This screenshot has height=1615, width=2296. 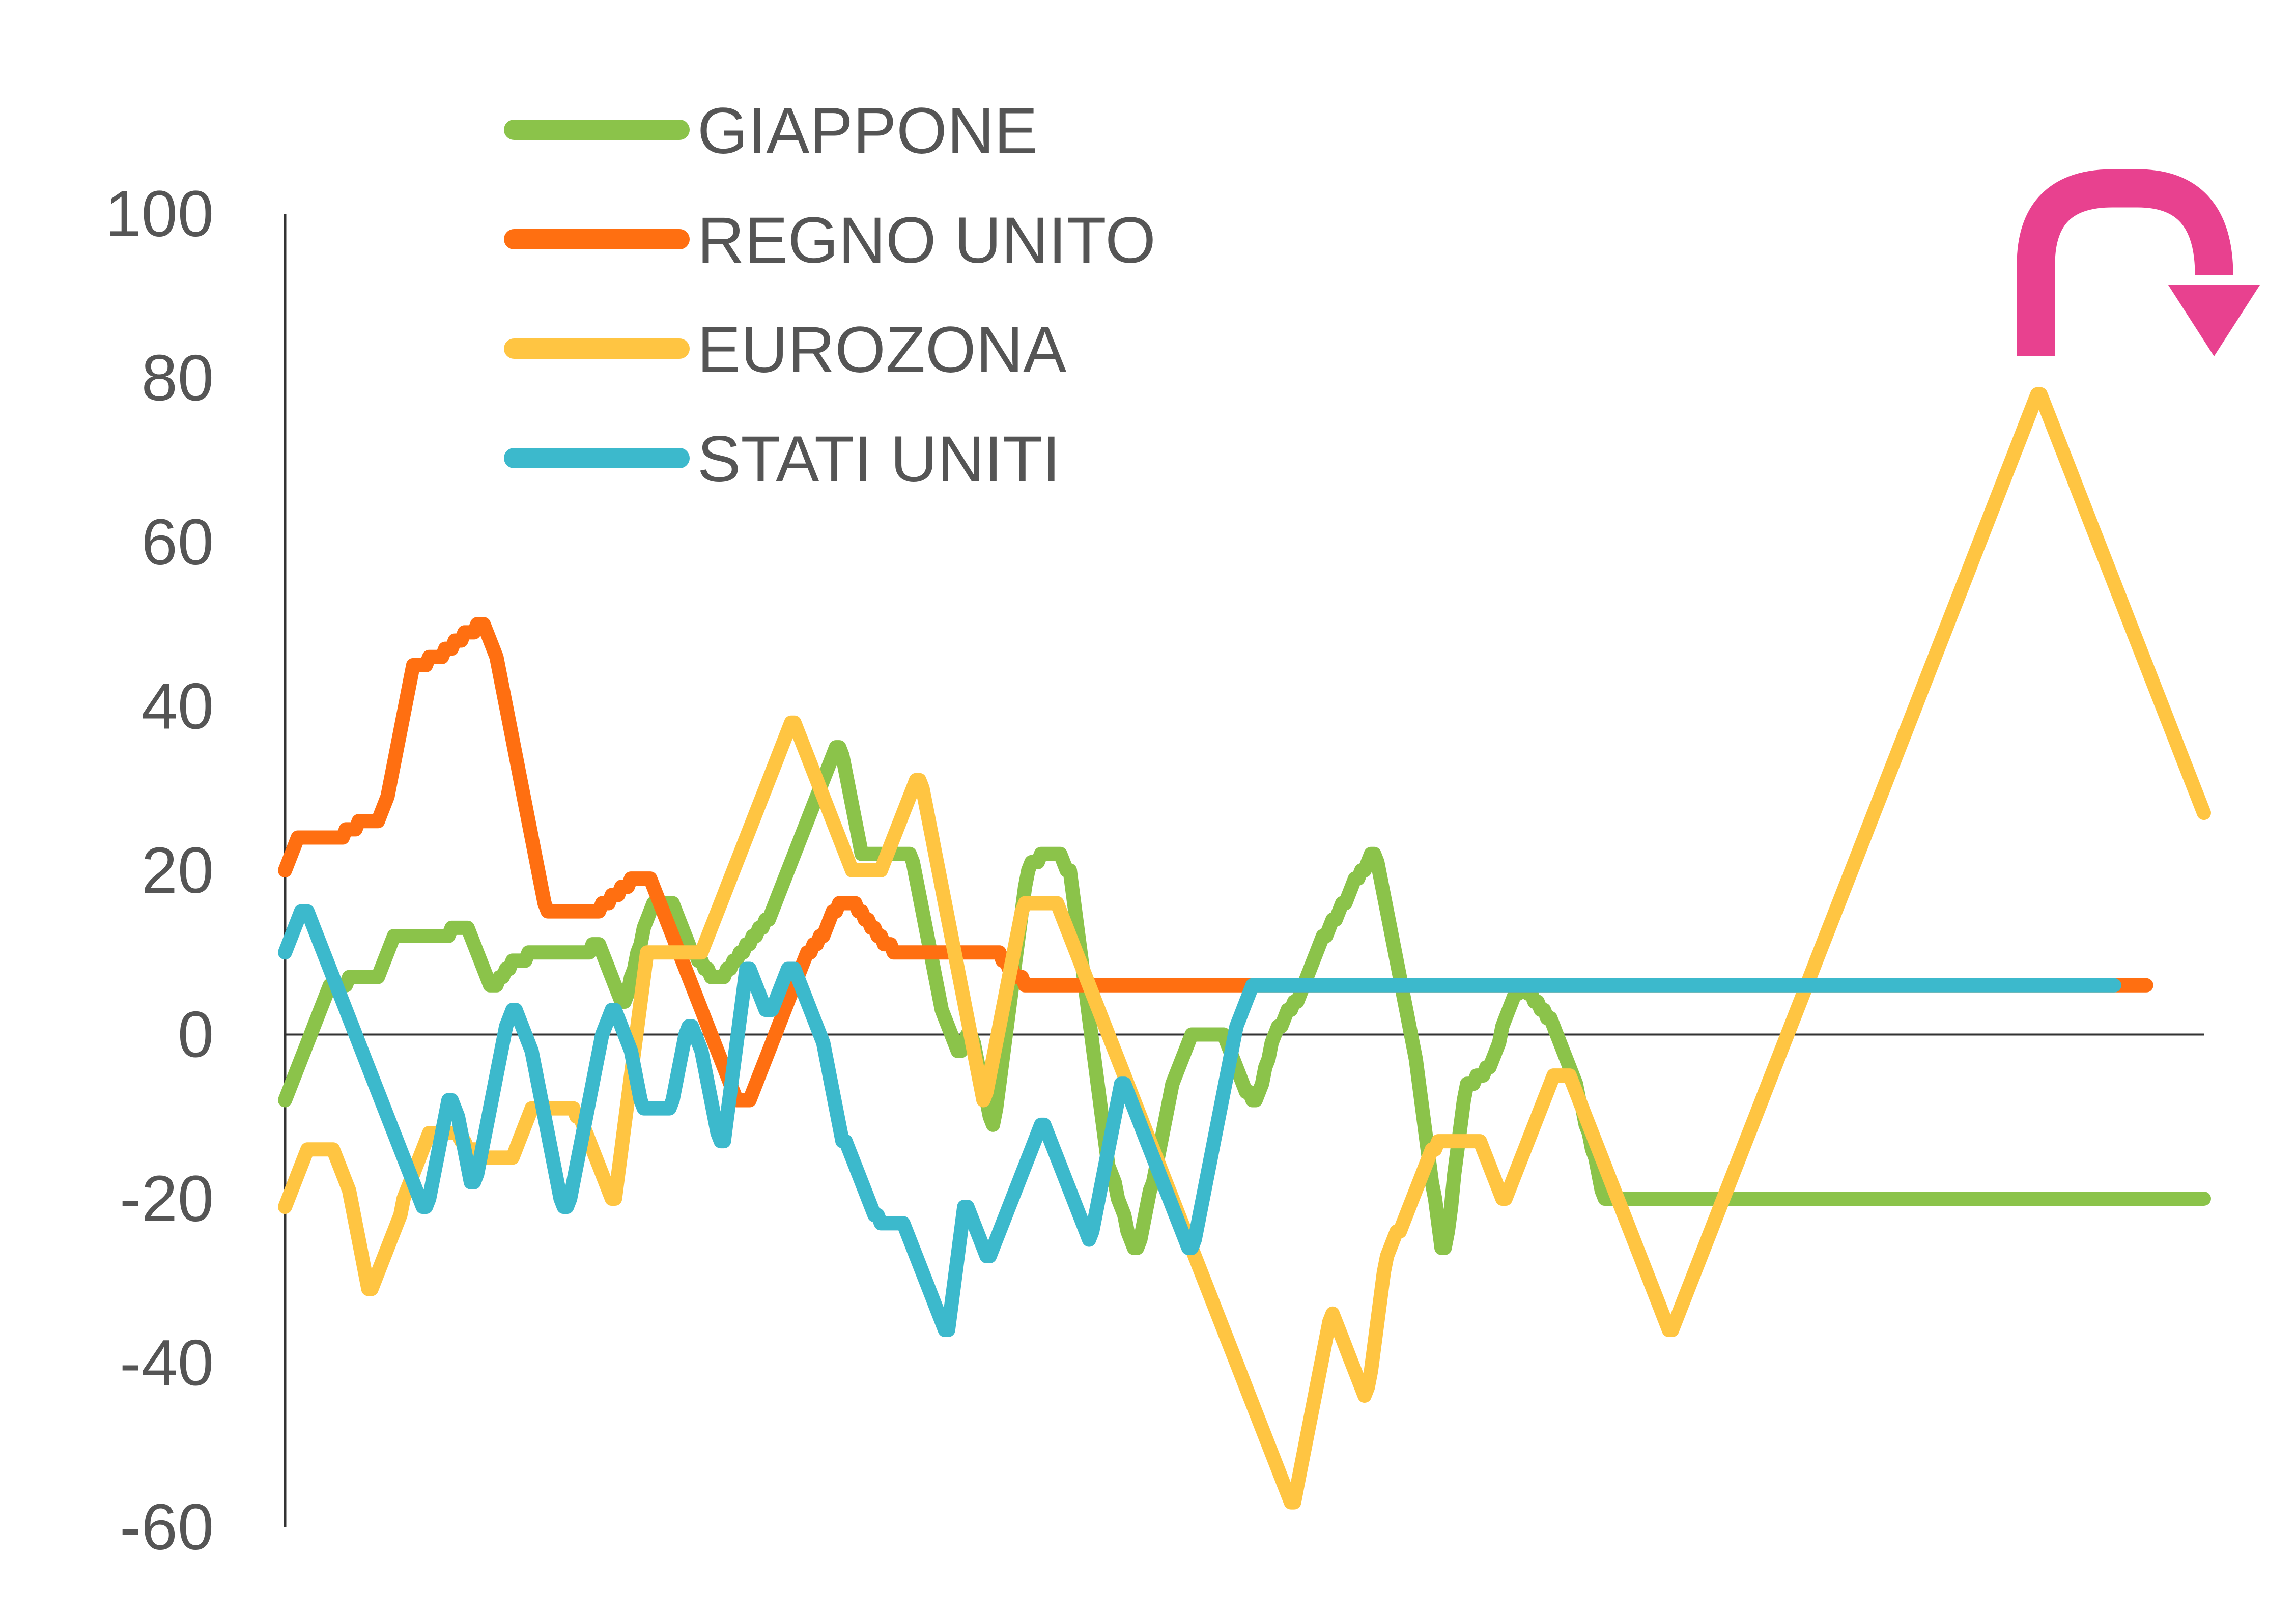 I want to click on y-tick-label: -40, so click(x=167, y=1363).